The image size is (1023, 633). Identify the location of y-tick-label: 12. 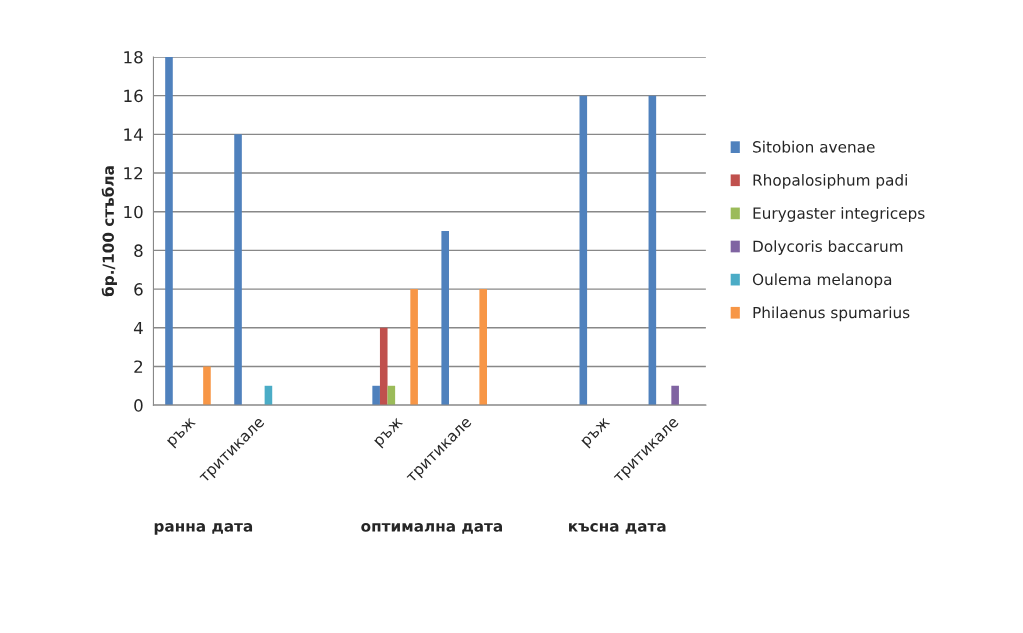
(133, 173).